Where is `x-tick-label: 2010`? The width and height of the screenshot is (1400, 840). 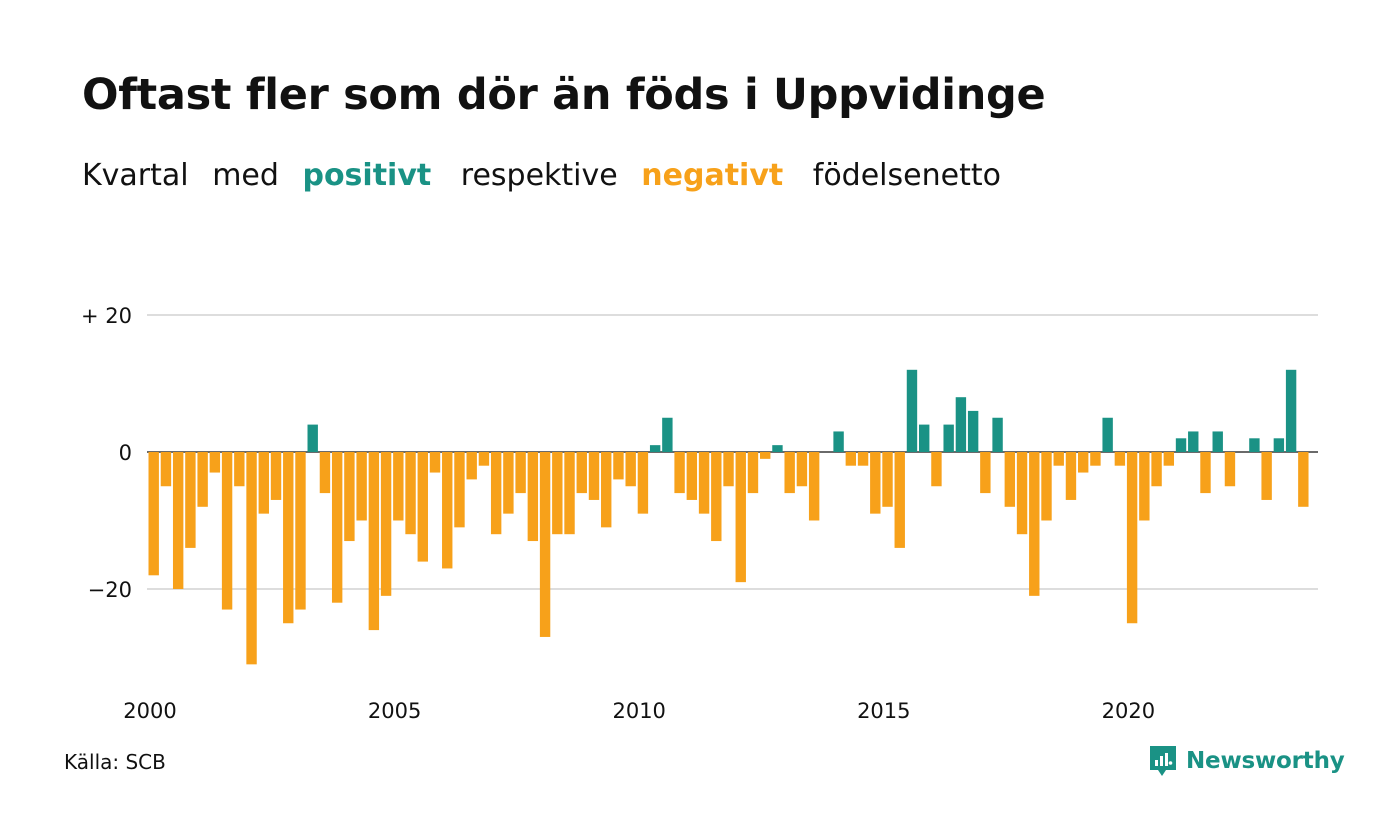 x-tick-label: 2010 is located at coordinates (638, 711).